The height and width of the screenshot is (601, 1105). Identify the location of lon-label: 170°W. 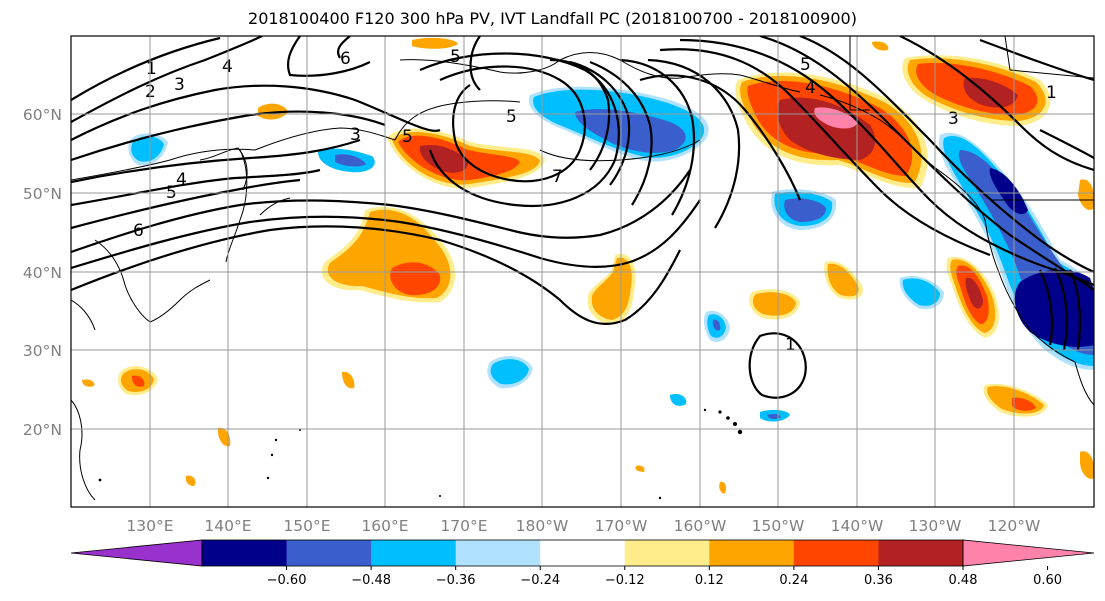
(621, 526).